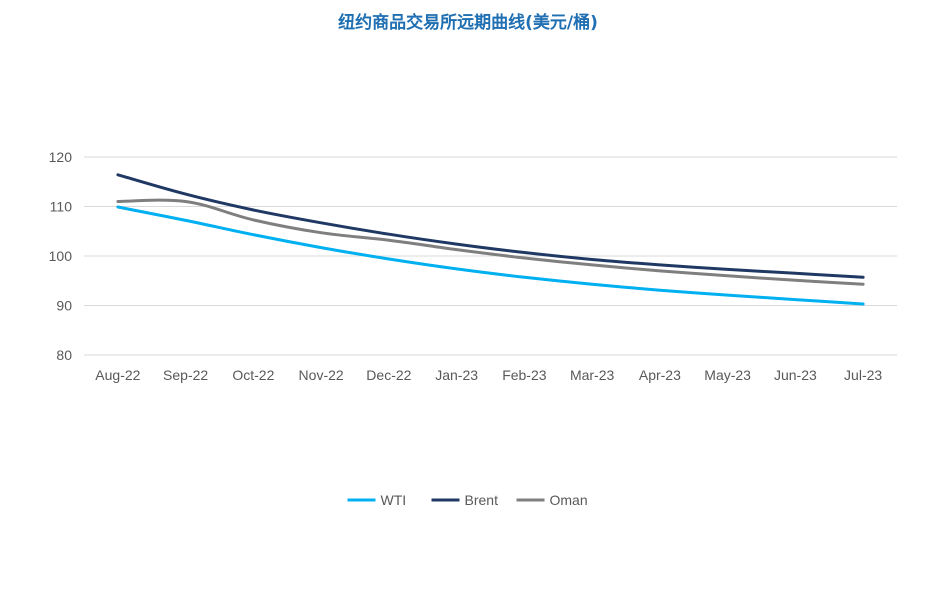 This screenshot has width=937, height=601. What do you see at coordinates (377, 500) in the screenshot?
I see `legend-item-wti: WTI` at bounding box center [377, 500].